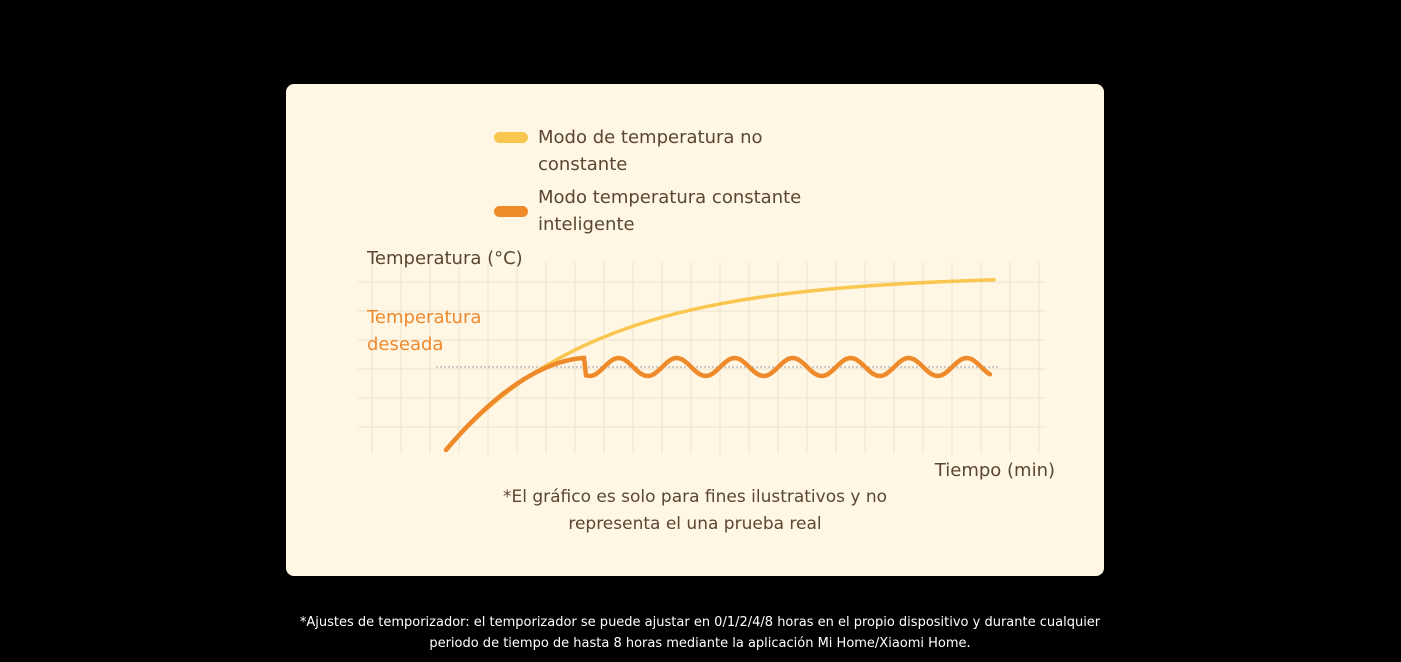 The image size is (1401, 662). I want to click on legend-item-constante-inteligente: Modo temperatura constante inteligente, so click(665, 211).